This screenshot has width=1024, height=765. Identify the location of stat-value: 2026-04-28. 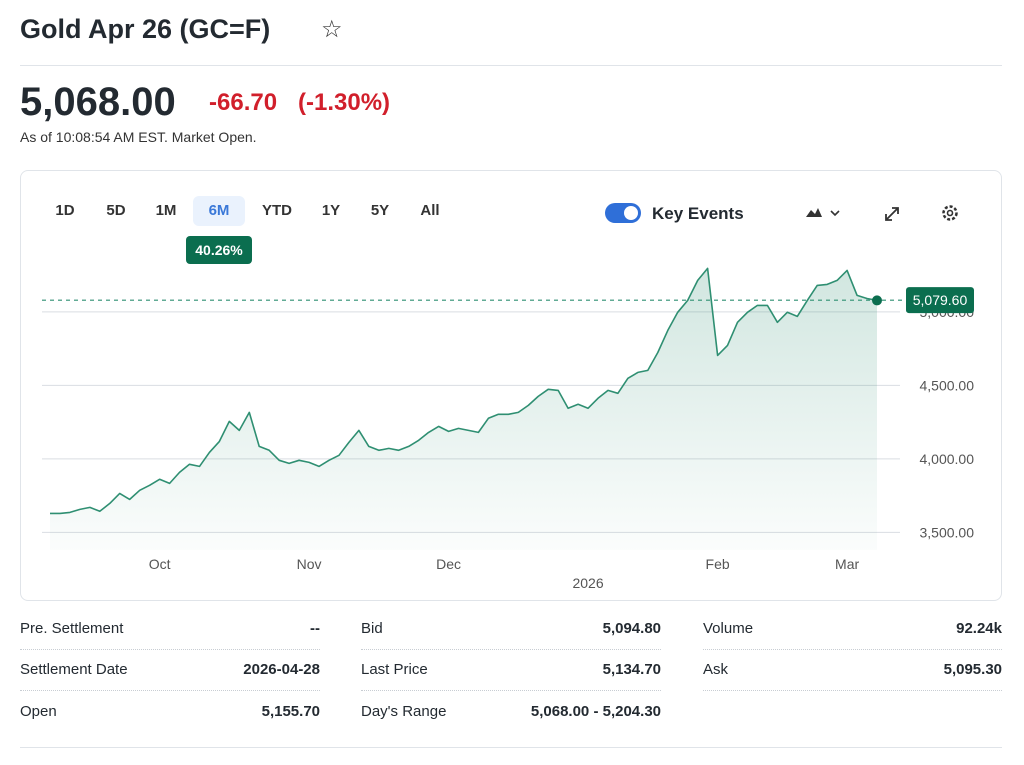
(281, 669).